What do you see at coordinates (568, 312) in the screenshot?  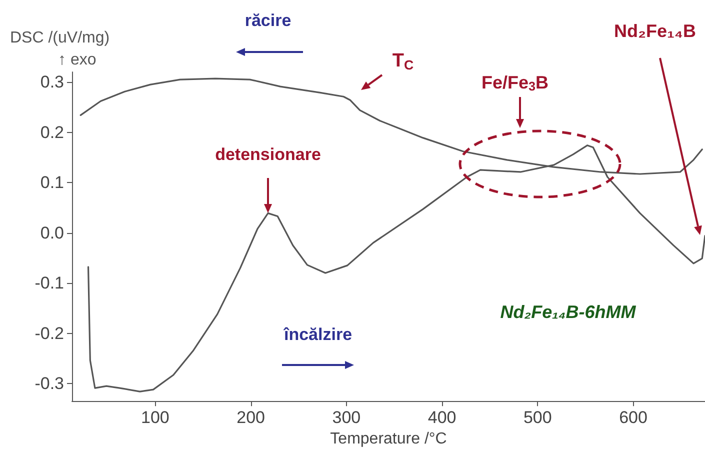 I see `annotation: Nd₂Fe₁₄B-6hMM` at bounding box center [568, 312].